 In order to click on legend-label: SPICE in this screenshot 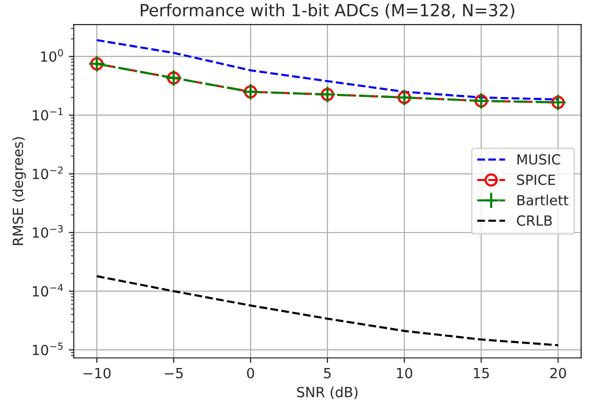, I will do `click(536, 180)`.